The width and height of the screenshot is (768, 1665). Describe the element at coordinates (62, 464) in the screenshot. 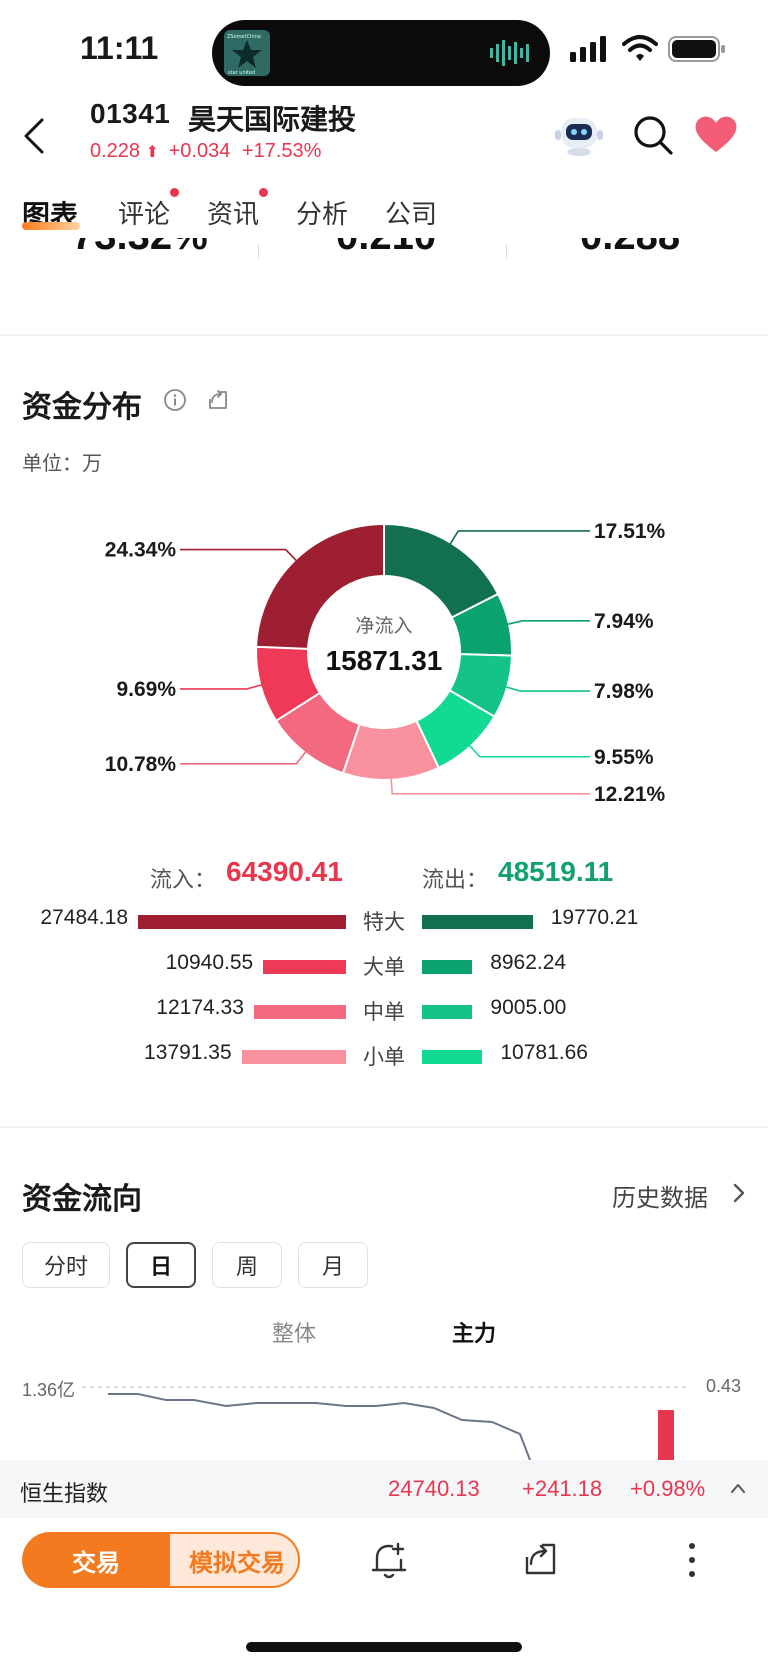

I see `unit-label: 单位：万` at that location.